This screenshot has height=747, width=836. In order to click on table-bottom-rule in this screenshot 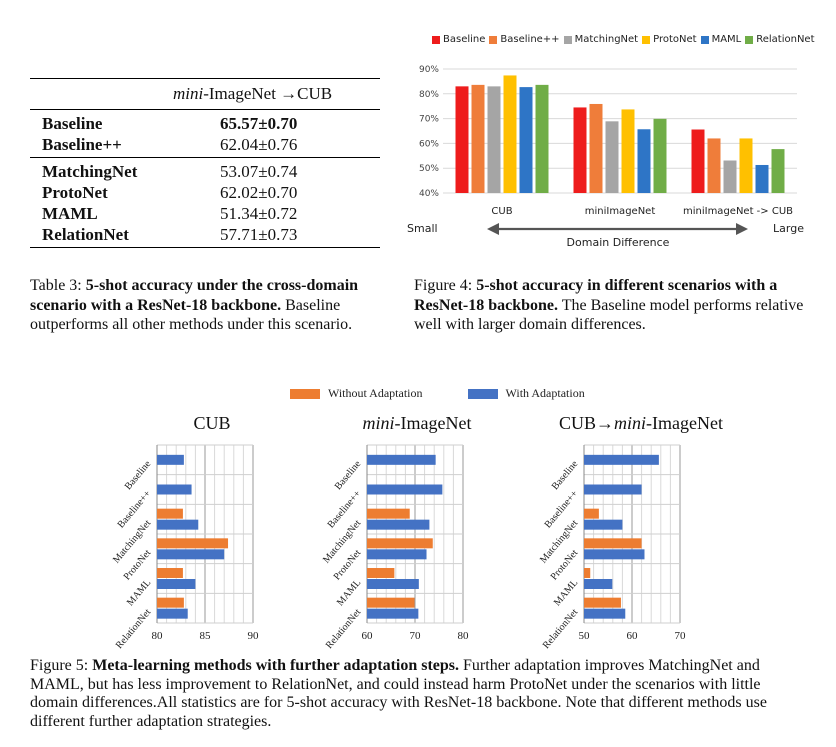, I will do `click(205, 247)`.